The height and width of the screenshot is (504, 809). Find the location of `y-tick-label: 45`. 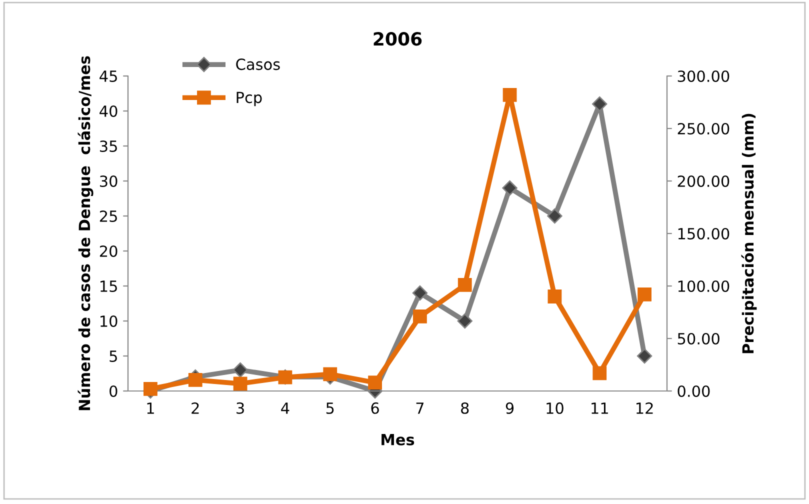

y-tick-label: 45 is located at coordinates (108, 76).